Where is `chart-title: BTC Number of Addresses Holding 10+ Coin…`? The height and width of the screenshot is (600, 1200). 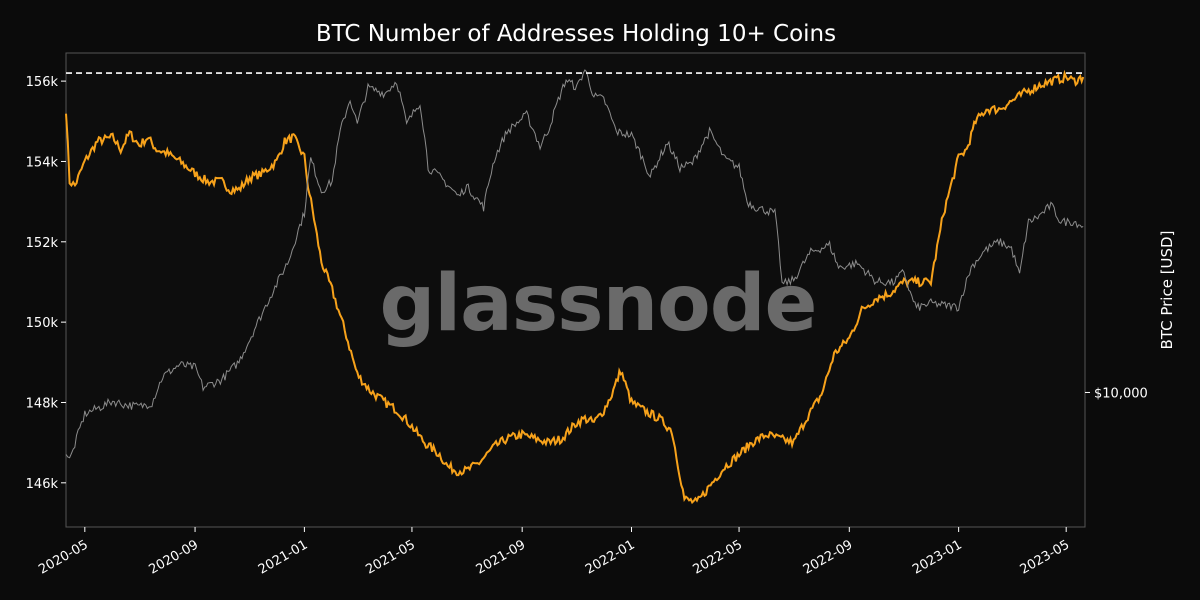 chart-title: BTC Number of Addresses Holding 10+ Coin… is located at coordinates (576, 34).